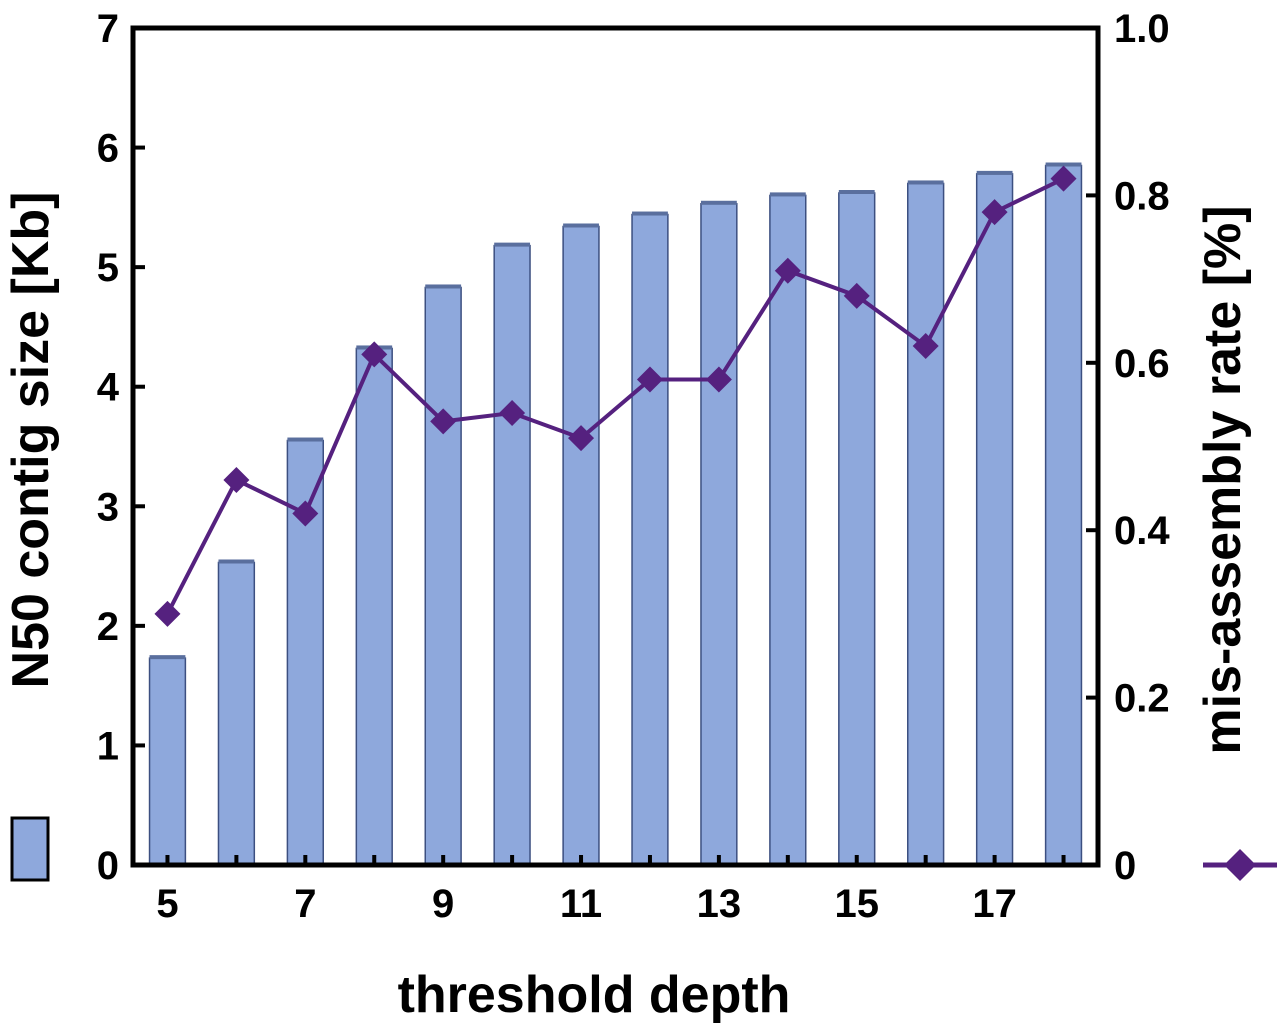 This screenshot has width=1280, height=1030. What do you see at coordinates (719, 904) in the screenshot?
I see `x-tick-label: 13` at bounding box center [719, 904].